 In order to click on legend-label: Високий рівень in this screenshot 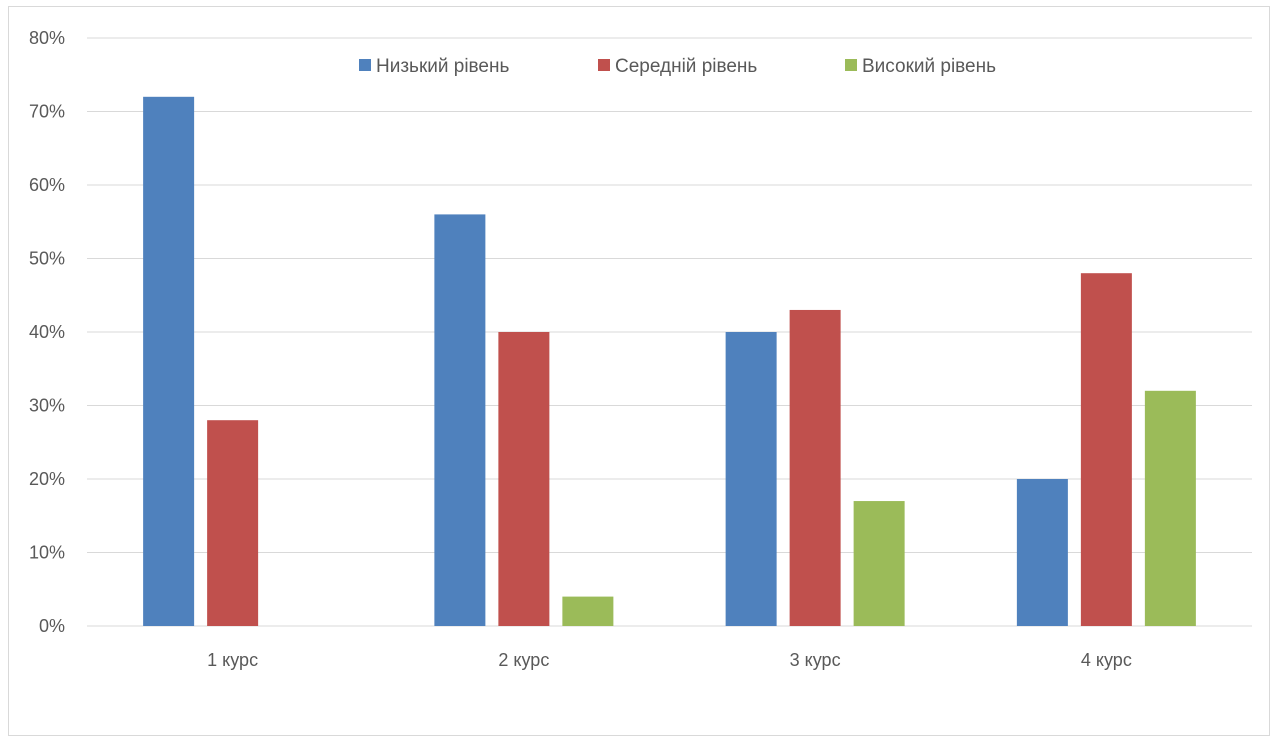, I will do `click(929, 66)`.